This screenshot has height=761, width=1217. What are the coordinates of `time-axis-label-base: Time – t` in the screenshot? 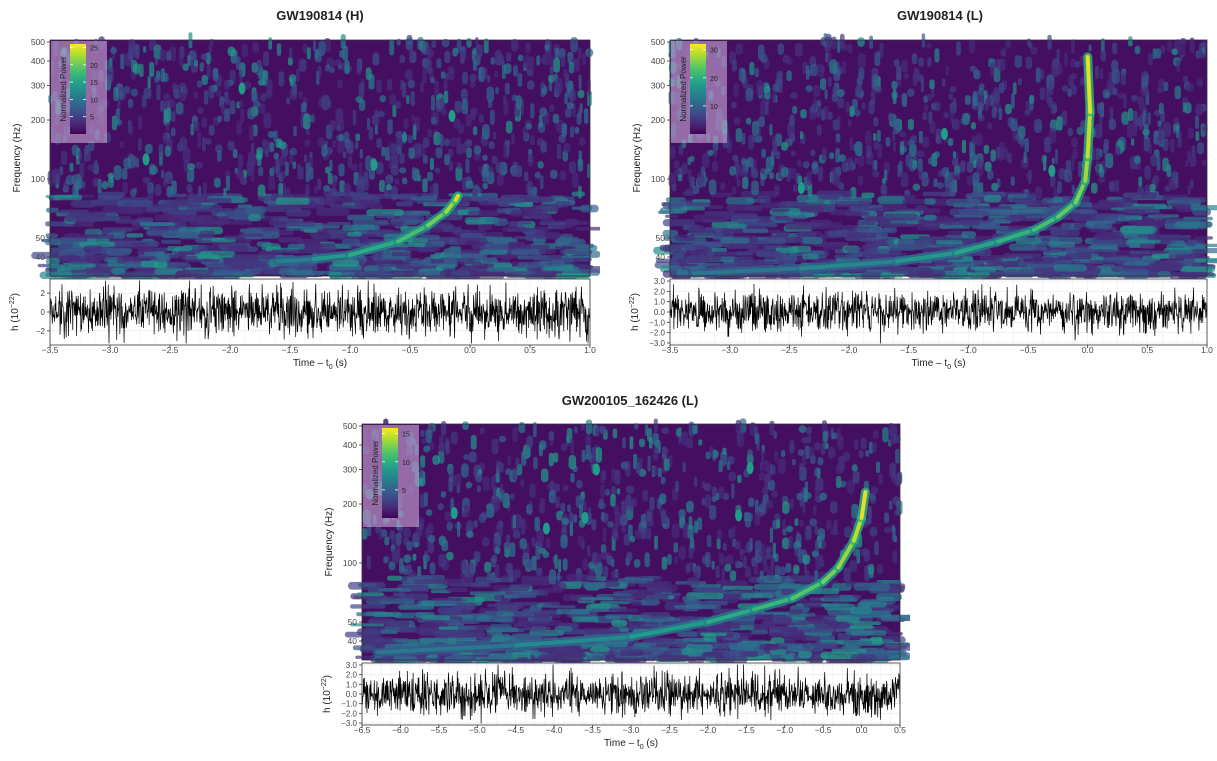 It's located at (929, 363).